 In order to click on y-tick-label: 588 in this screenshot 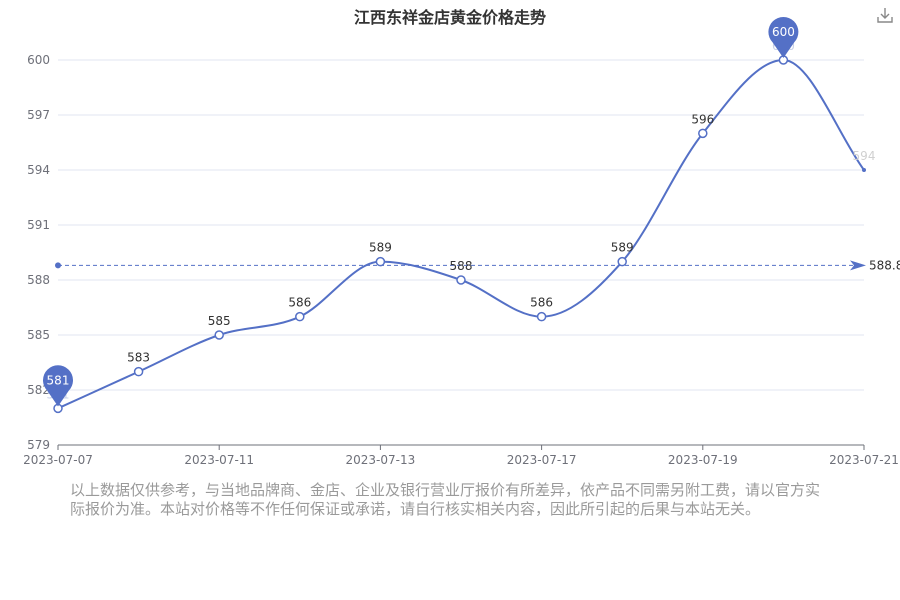, I will do `click(38, 280)`.